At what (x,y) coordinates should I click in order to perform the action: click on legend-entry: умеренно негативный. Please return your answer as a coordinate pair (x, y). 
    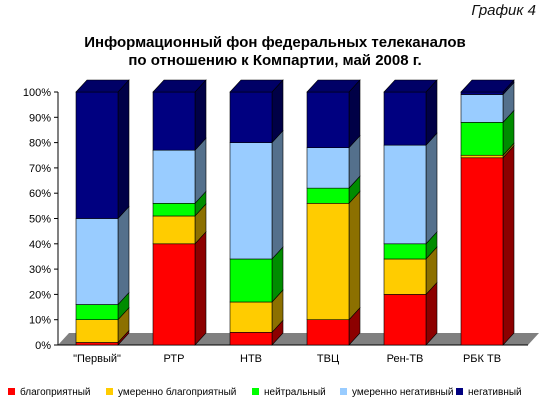
    Looking at the image, I should click on (402, 392).